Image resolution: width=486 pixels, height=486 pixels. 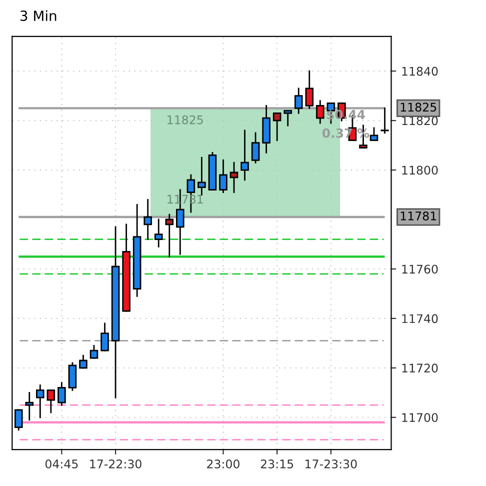 I want to click on chart-title: 3 Min, so click(x=38, y=16).